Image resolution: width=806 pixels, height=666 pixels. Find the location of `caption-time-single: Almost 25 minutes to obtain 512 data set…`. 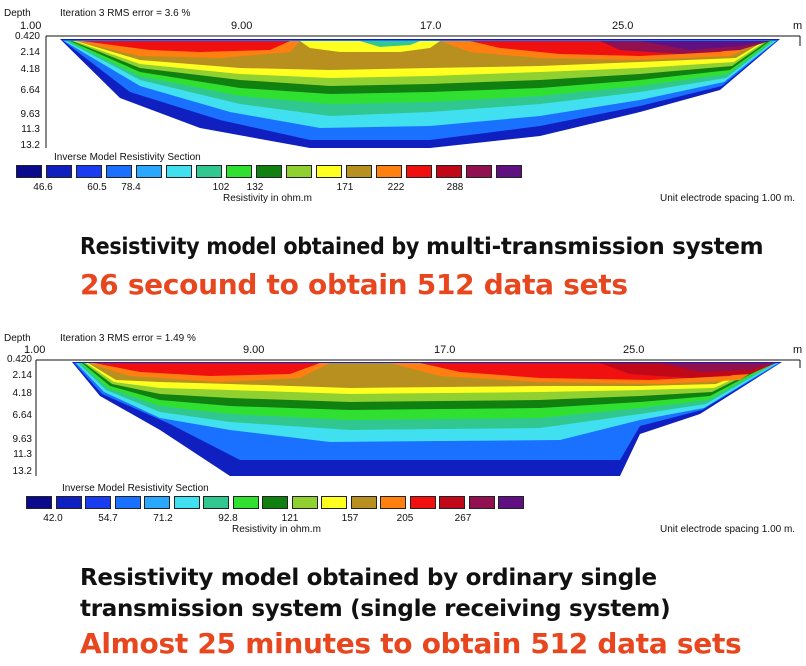

caption-time-single: Almost 25 minutes to obtain 512 data set… is located at coordinates (411, 643).